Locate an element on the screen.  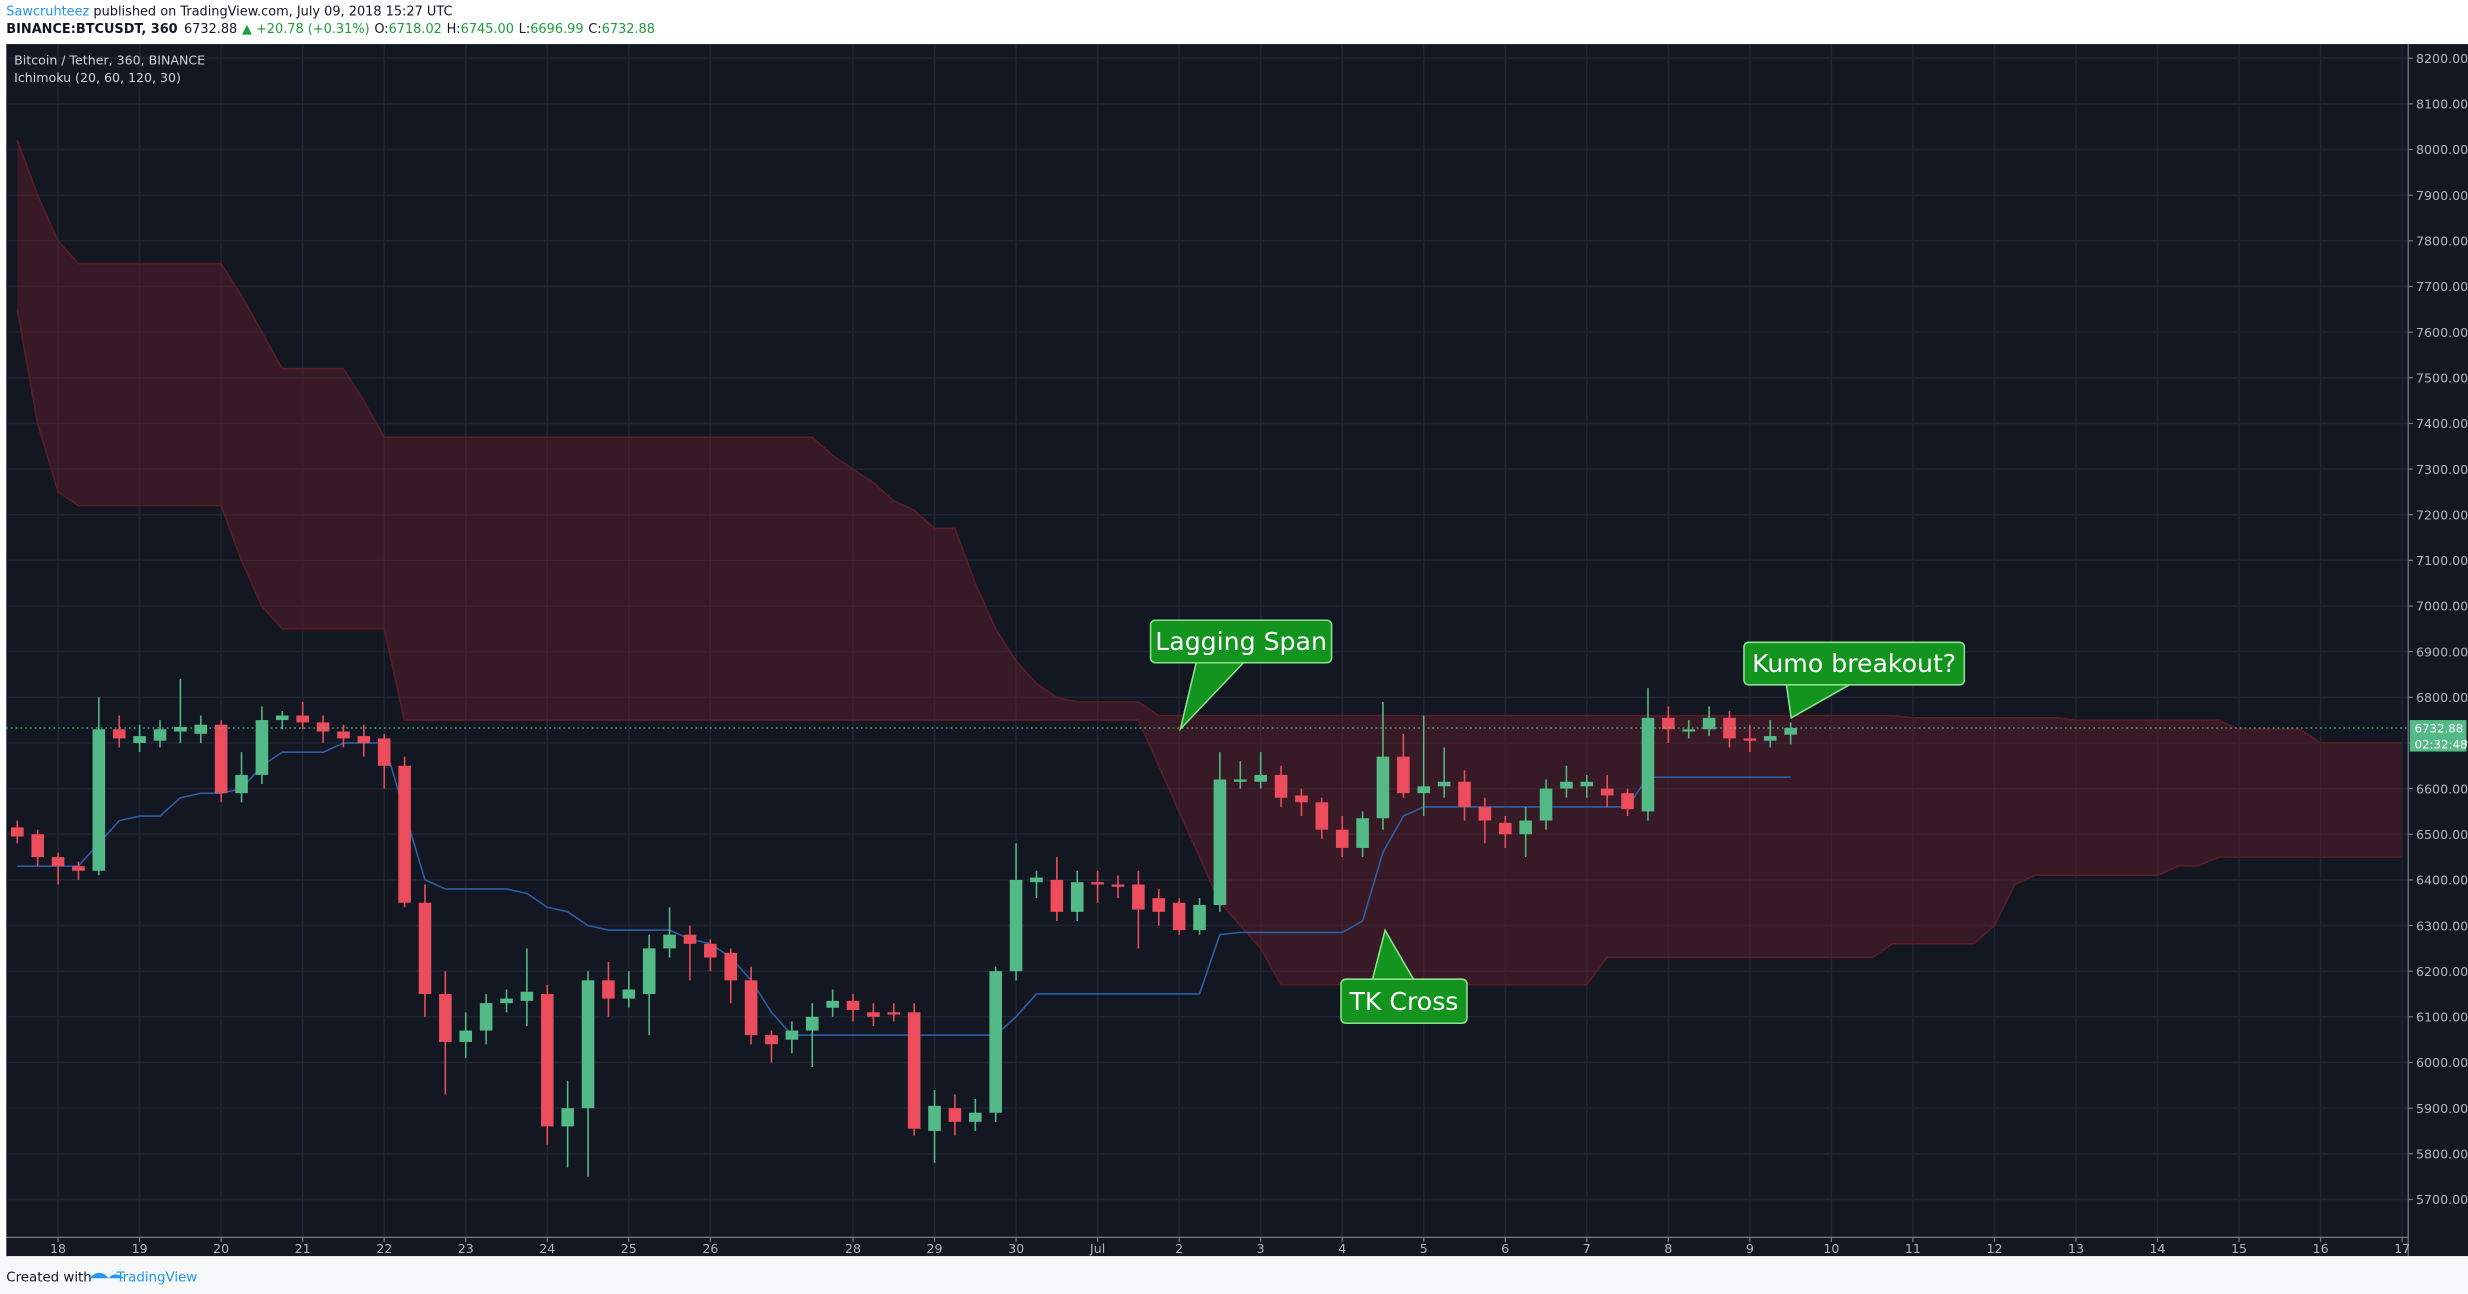
symbol: BINANCE:BTCUSDT, 360 is located at coordinates (91, 29).